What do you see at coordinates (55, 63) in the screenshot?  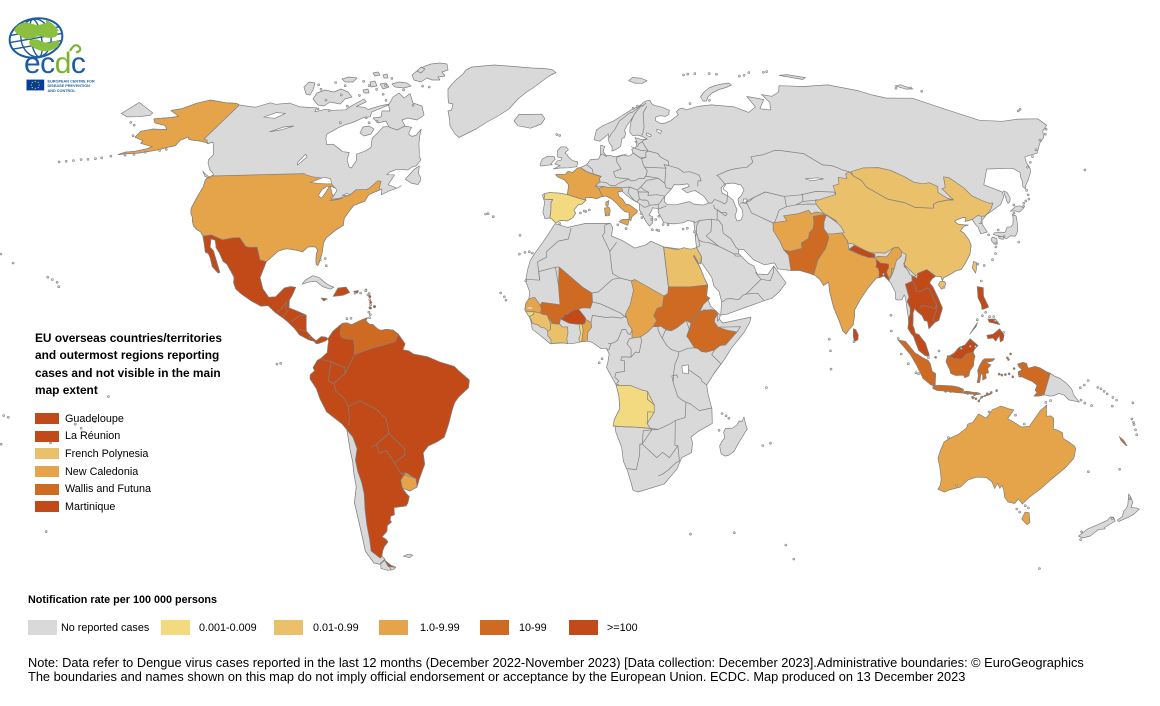 I see `svg-text: ecdc` at bounding box center [55, 63].